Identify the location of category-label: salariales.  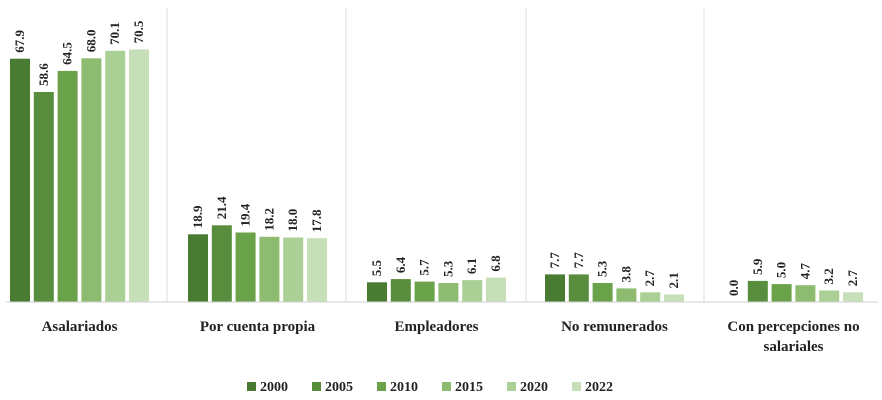
(794, 347).